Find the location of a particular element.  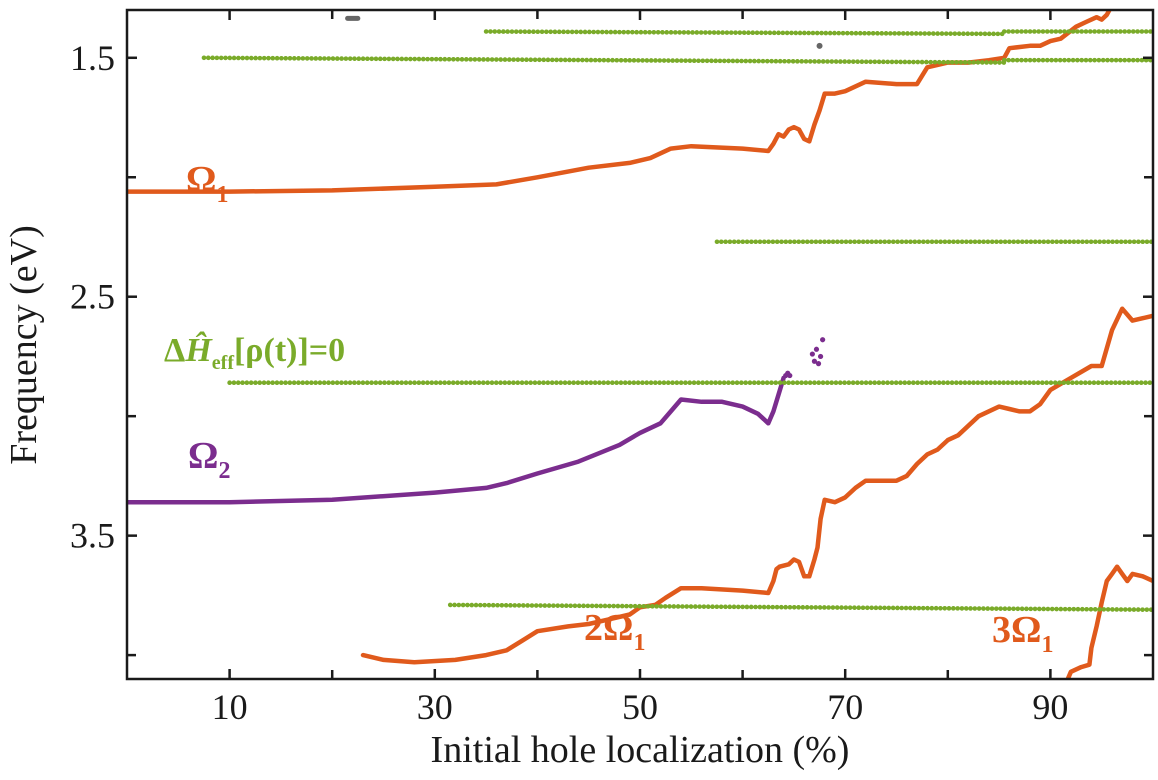

annotation-two-omega1: 2Ω1 is located at coordinates (614, 631).